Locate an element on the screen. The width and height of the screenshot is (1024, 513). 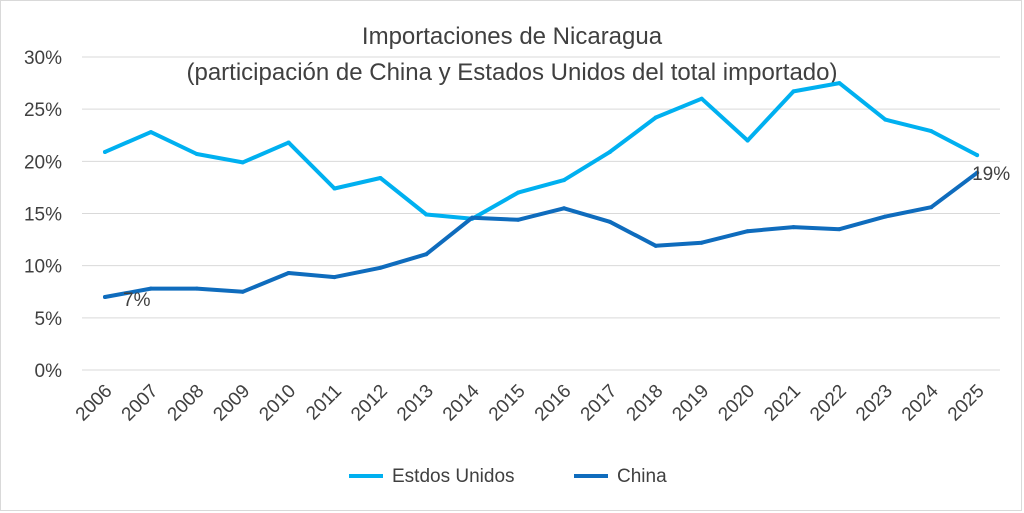
x-tick-label: 2011 is located at coordinates (324, 403).